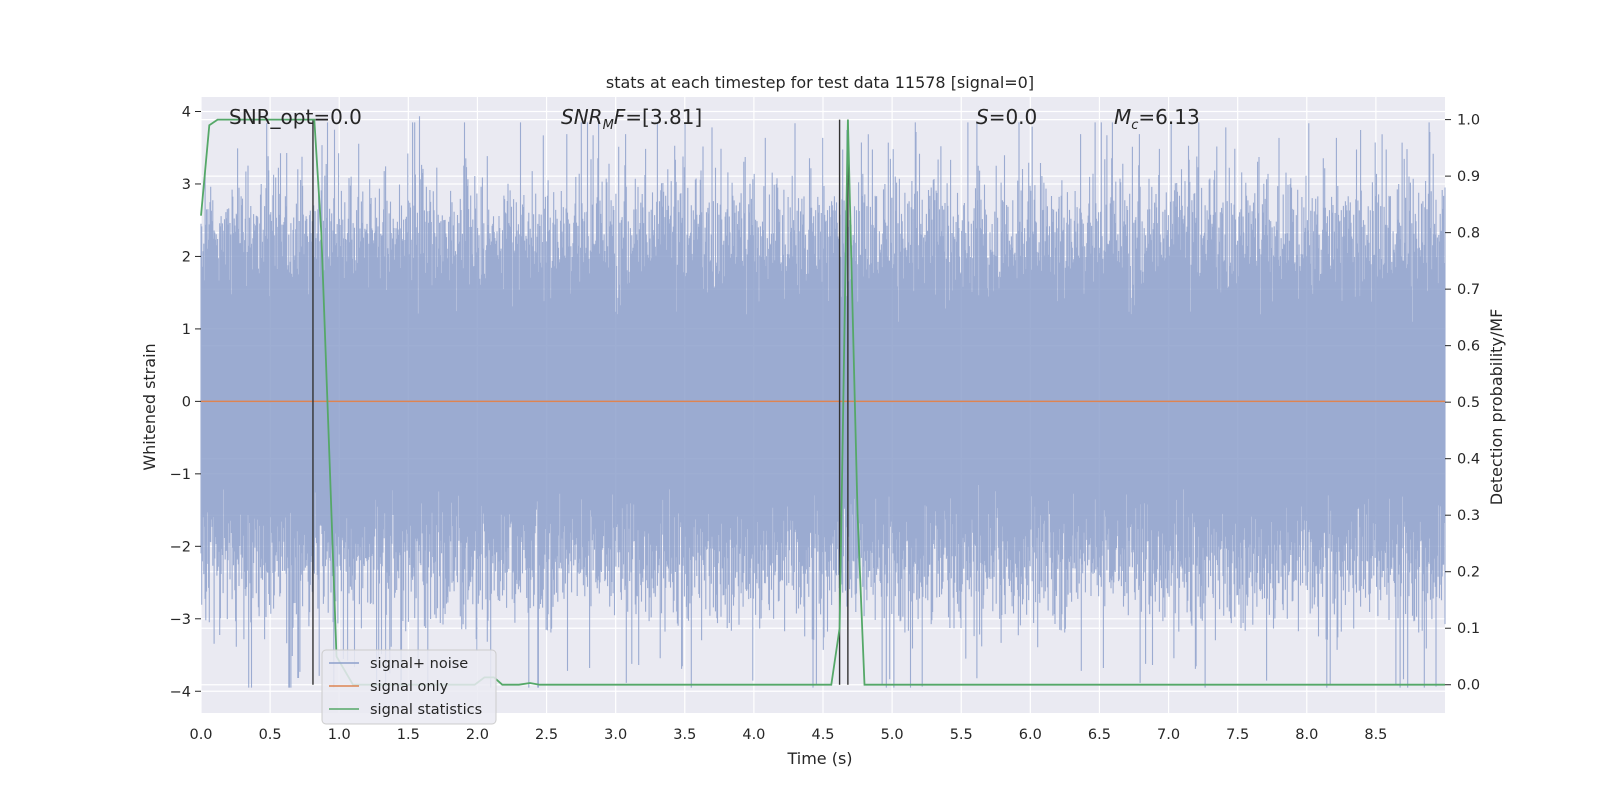 The width and height of the screenshot is (1600, 800). I want to click on x-tick-label: 0.5, so click(270, 735).